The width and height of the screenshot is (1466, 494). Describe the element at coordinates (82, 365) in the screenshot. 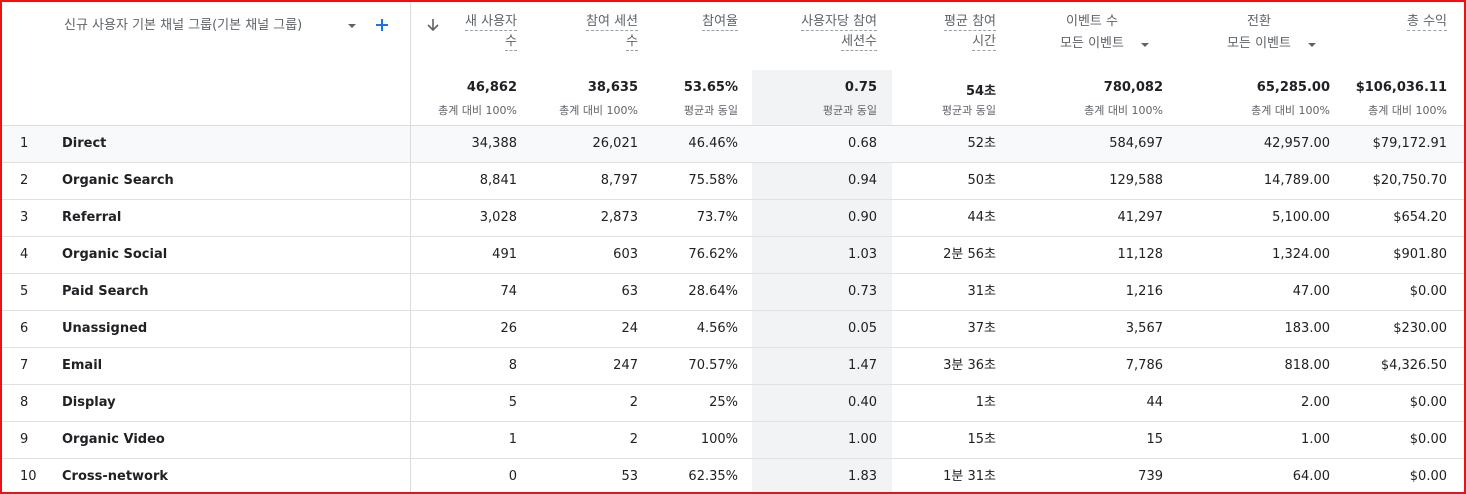

I see `row-name: Email` at that location.